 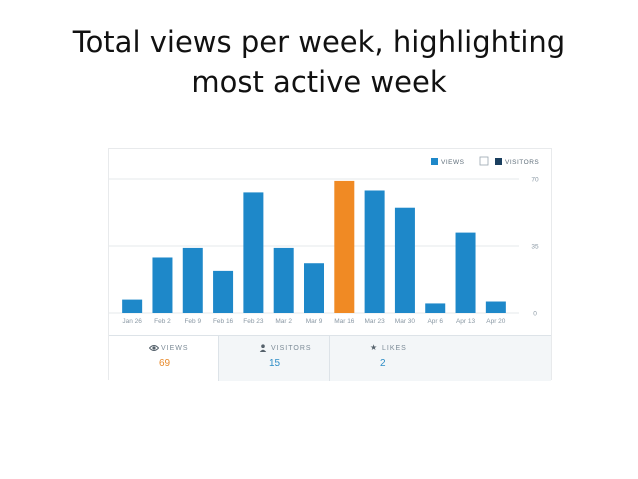 What do you see at coordinates (394, 348) in the screenshot?
I see `stat-label-likes: LIKES` at bounding box center [394, 348].